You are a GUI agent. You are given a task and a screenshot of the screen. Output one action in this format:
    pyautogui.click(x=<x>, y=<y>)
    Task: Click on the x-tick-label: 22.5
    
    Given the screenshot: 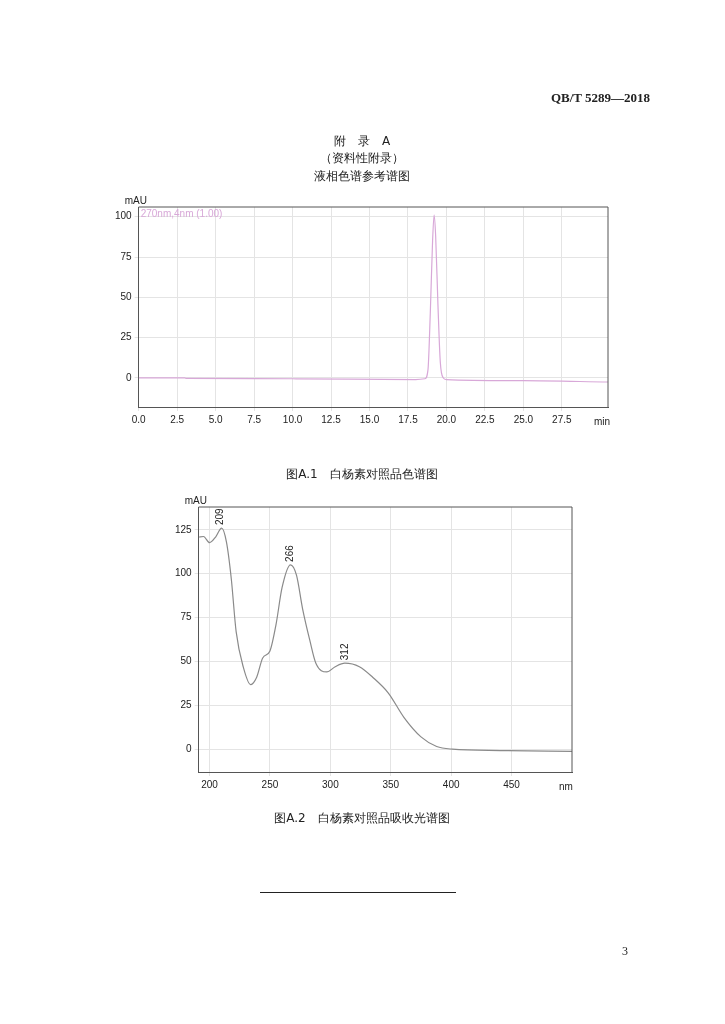 What is the action you would take?
    pyautogui.click(x=485, y=419)
    